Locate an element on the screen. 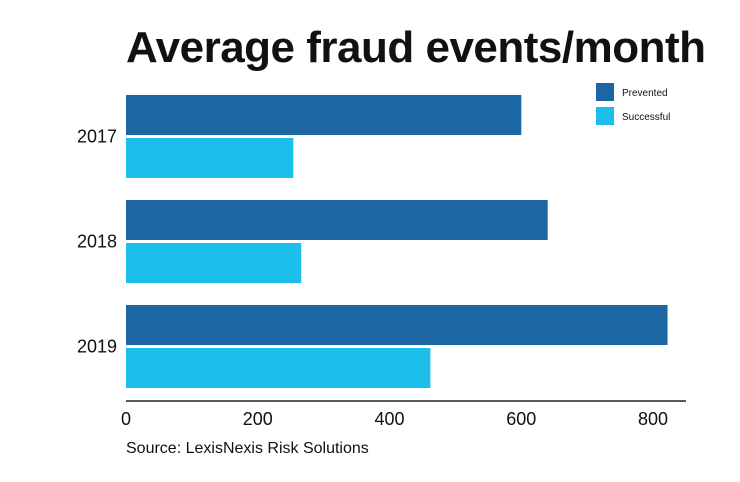 Image resolution: width=740 pixels, height=482 pixels. x-axis: 0 200 400 600 800 is located at coordinates (403, 414).